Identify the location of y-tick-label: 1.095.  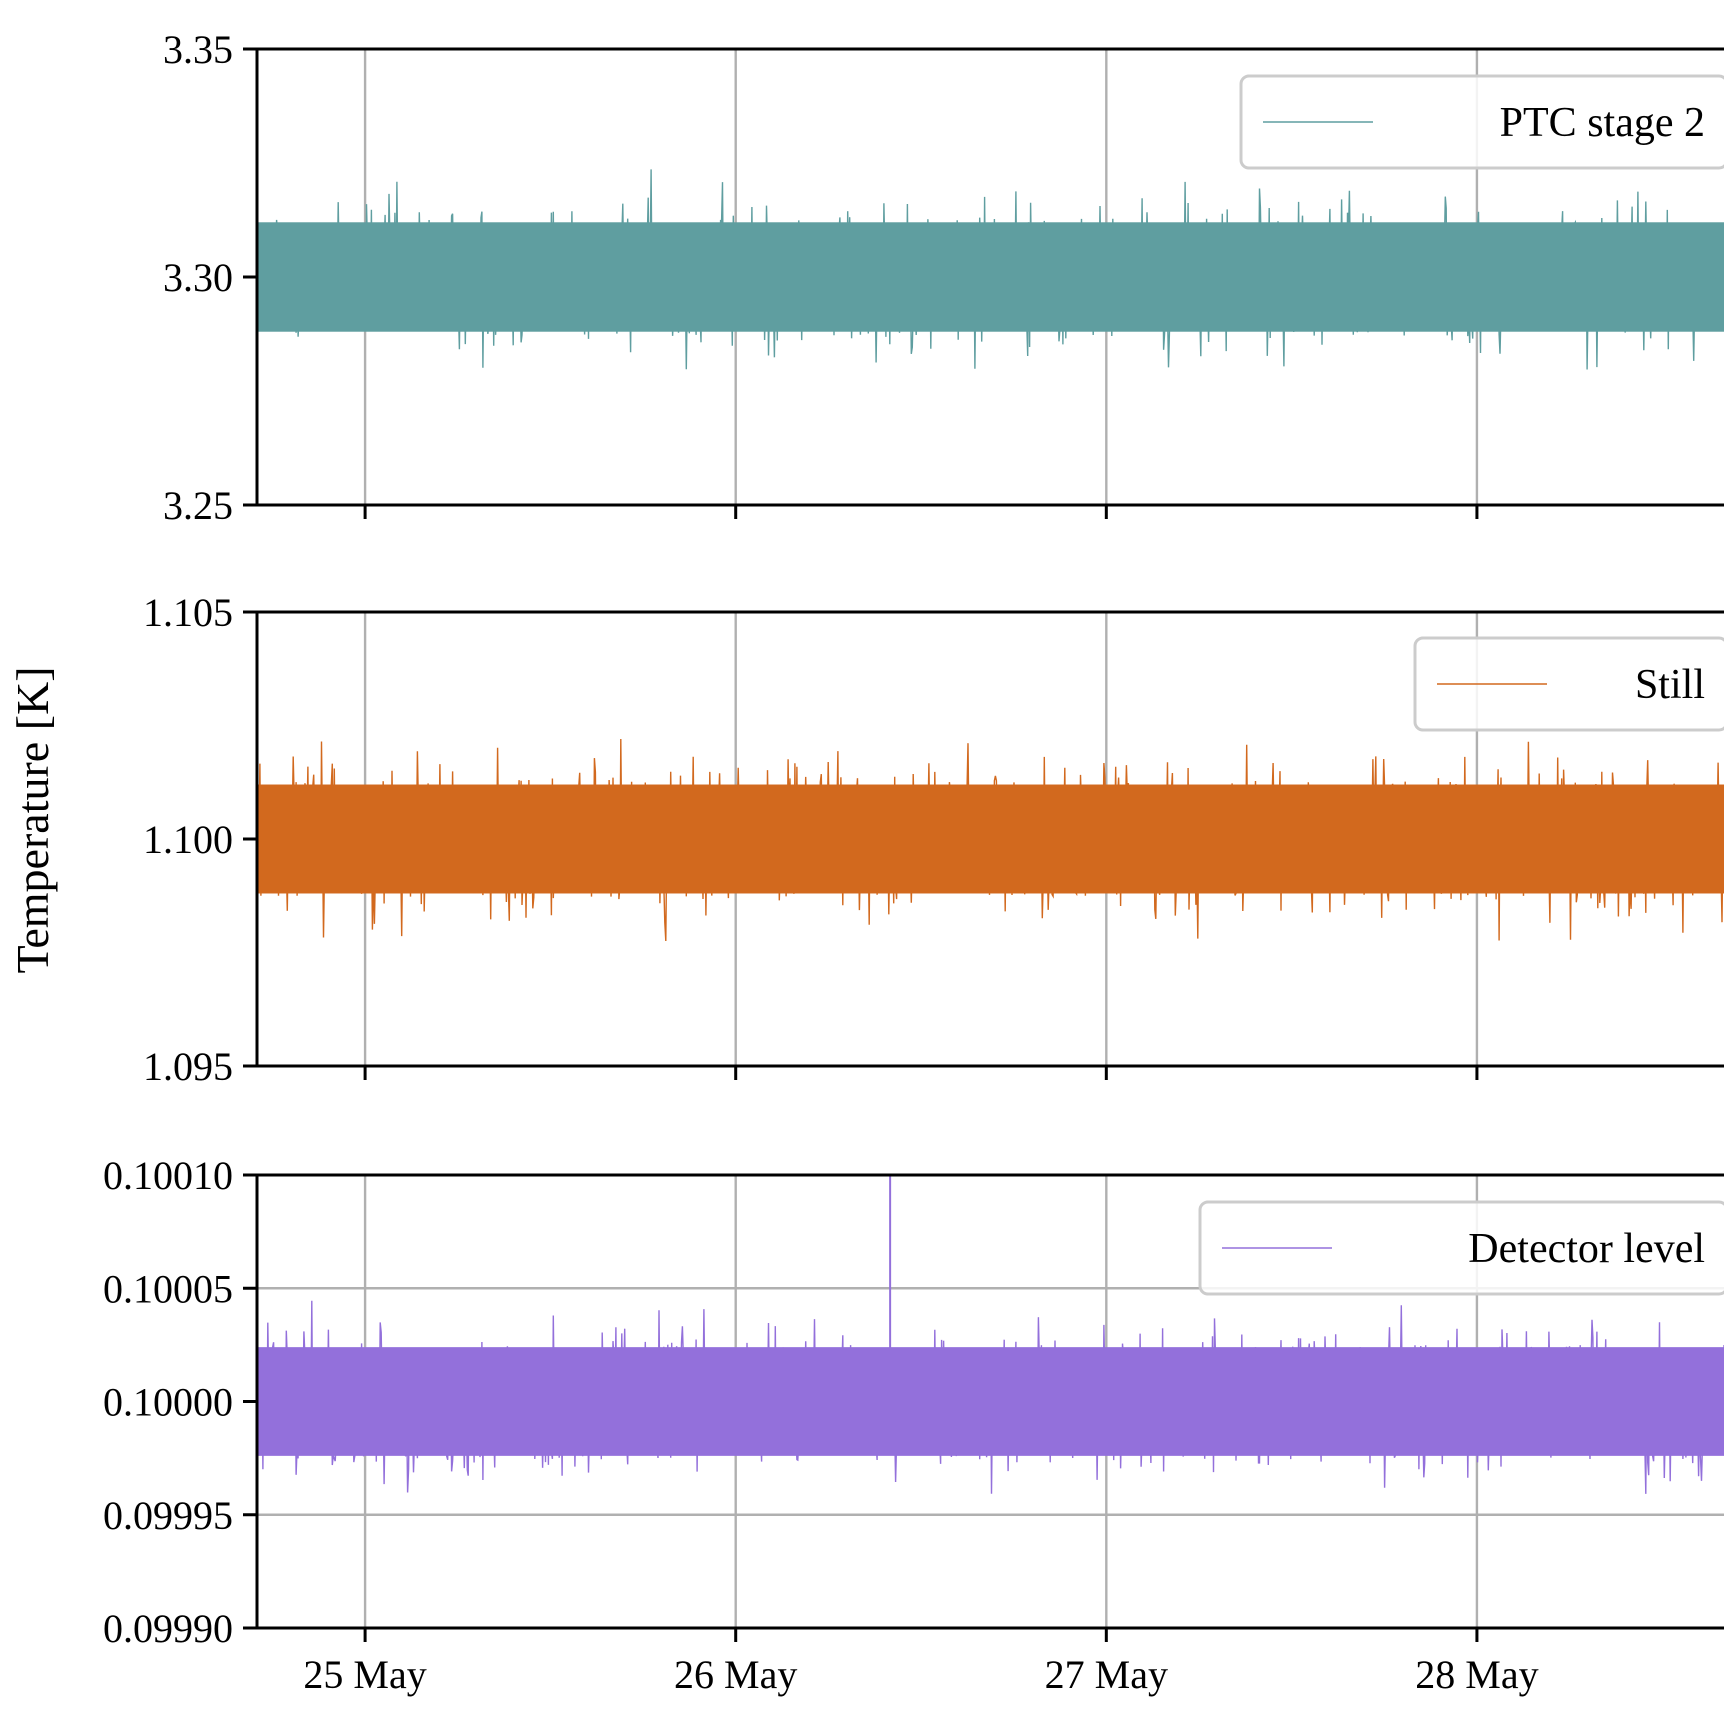
(188, 1066).